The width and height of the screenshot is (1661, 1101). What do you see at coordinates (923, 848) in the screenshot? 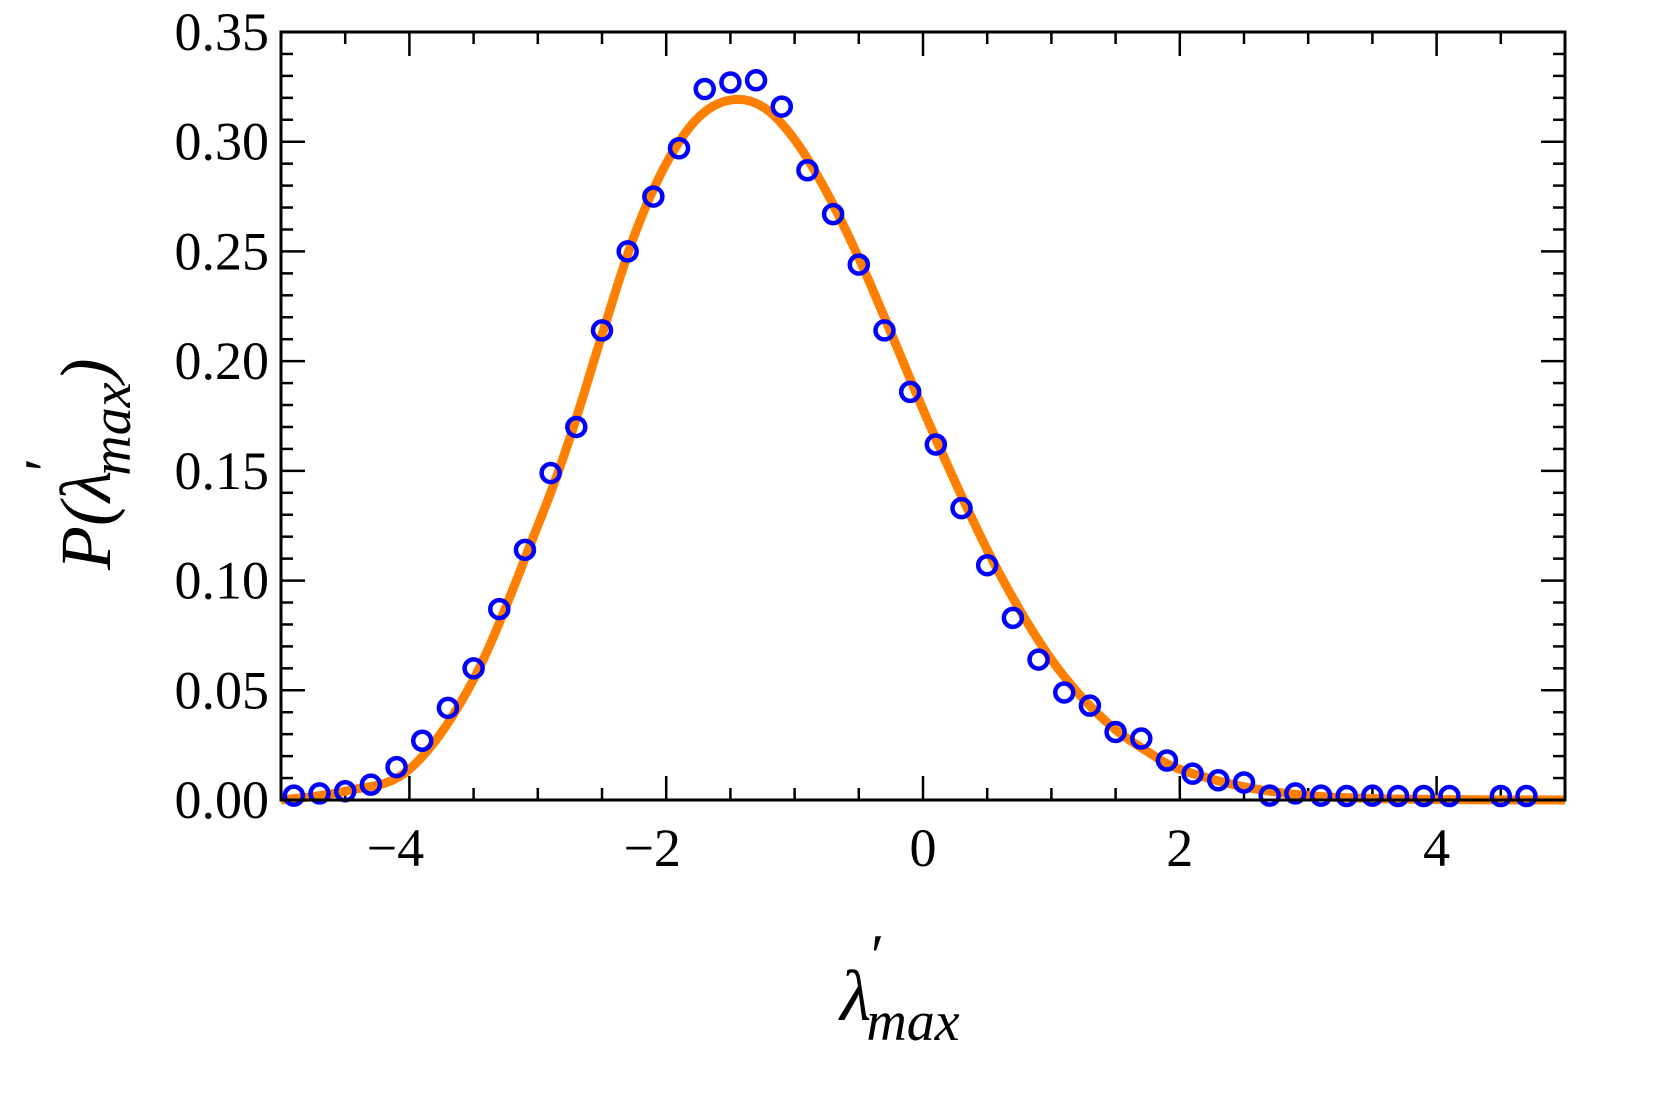
I see `x-tick-label: 0` at bounding box center [923, 848].